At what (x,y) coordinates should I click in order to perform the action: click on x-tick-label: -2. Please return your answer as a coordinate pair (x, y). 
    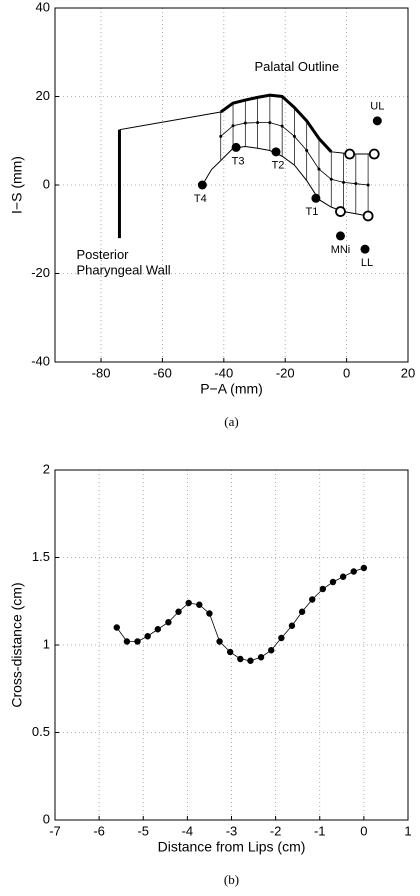
    Looking at the image, I should click on (276, 830).